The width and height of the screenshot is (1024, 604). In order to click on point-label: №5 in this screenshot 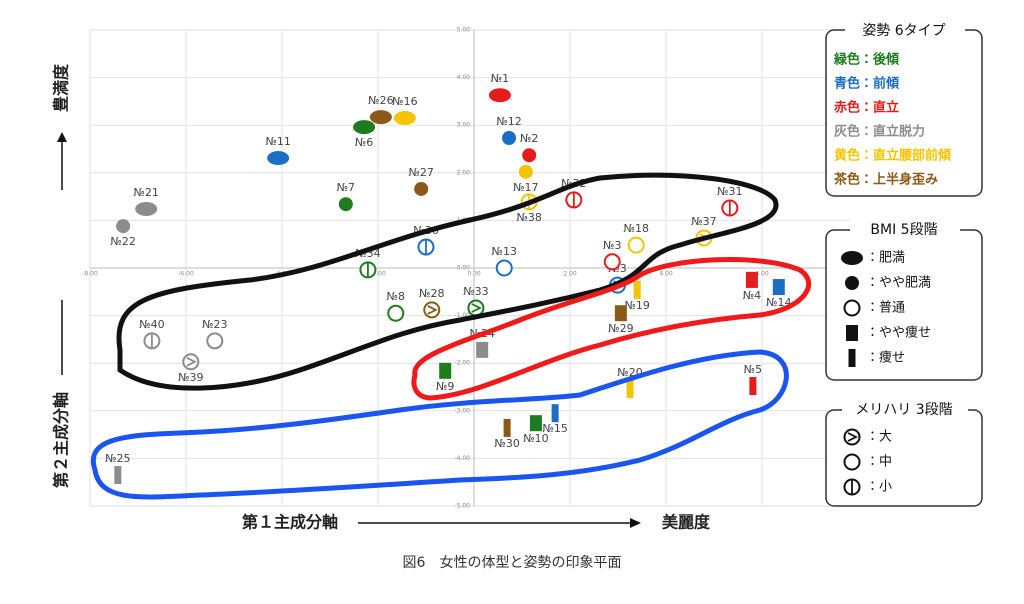, I will do `click(753, 369)`.